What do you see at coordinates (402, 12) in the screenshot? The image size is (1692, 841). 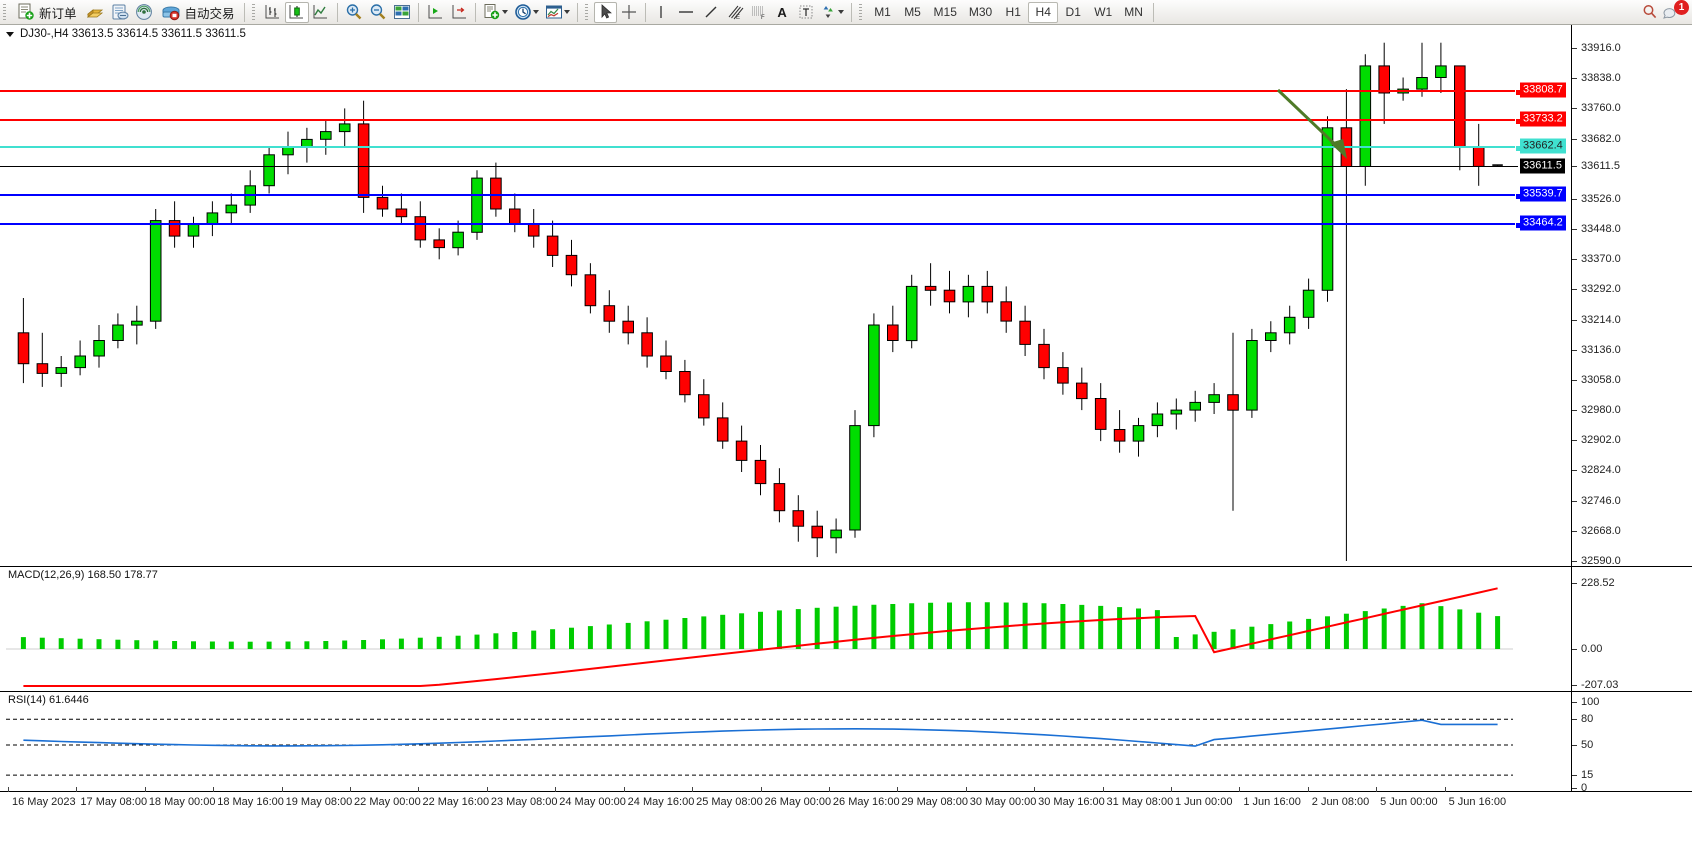 I see `data-window-button` at bounding box center [402, 12].